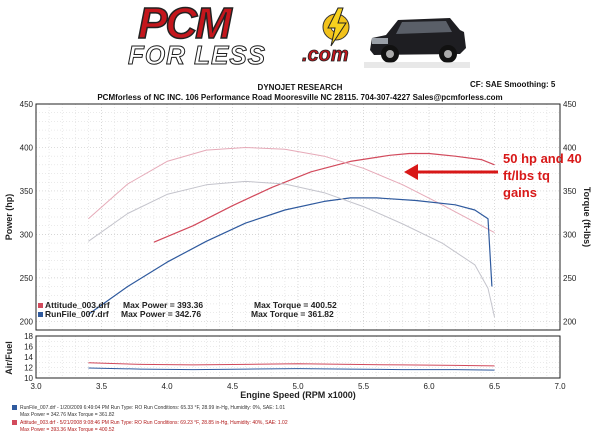  Describe the element at coordinates (28, 357) in the screenshot. I see `y-tick-label-air-fuel: 14` at that location.